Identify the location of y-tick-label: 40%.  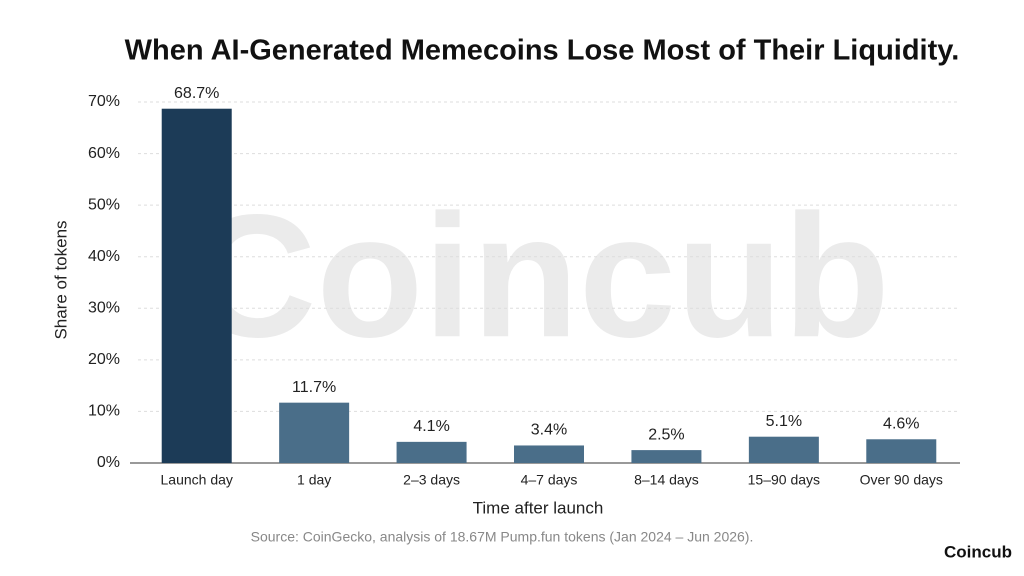
(104, 256).